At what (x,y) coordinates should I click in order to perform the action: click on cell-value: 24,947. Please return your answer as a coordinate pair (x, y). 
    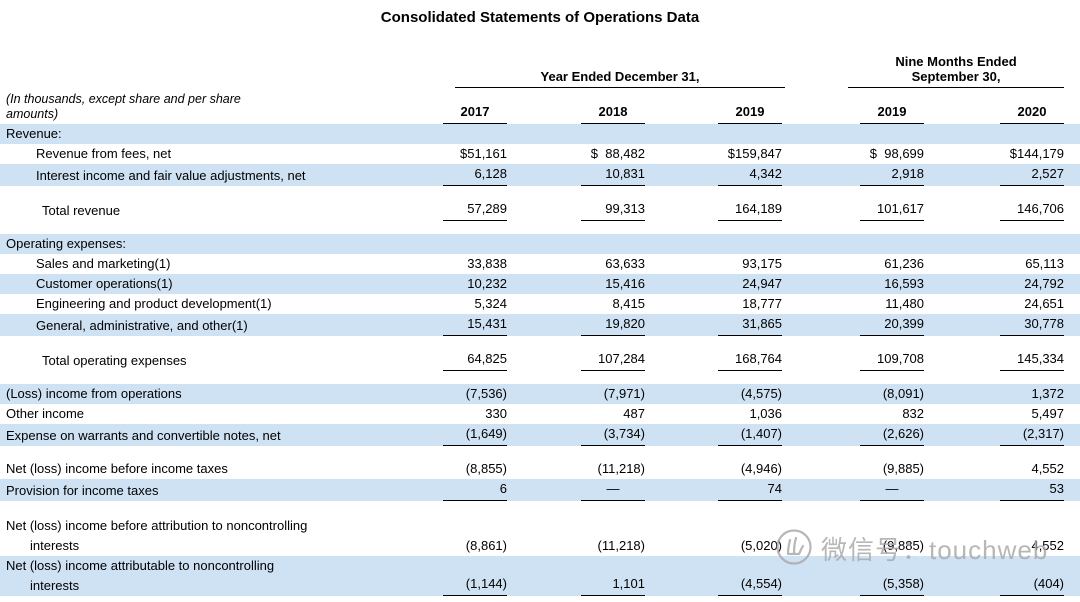
    Looking at the image, I should click on (717, 284).